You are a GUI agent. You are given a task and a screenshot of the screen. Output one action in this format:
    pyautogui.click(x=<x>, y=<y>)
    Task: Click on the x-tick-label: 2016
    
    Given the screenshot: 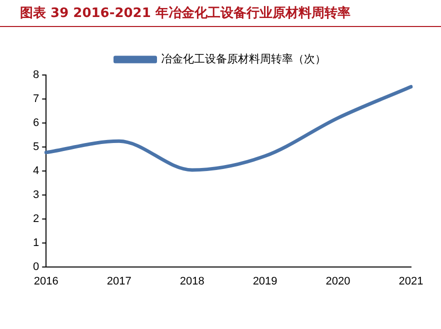 What is the action you would take?
    pyautogui.click(x=46, y=281)
    